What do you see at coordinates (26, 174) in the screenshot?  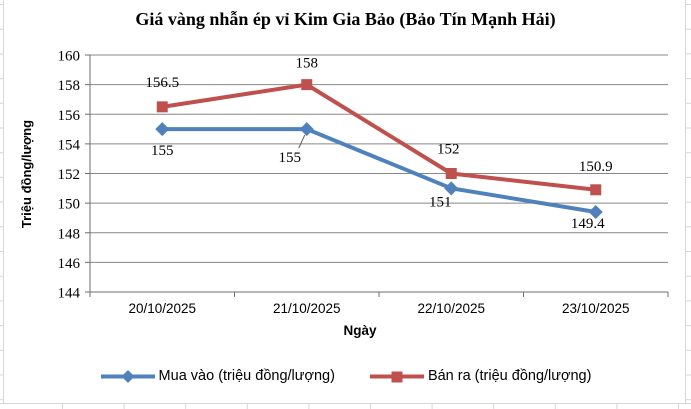 I see `y-axis-title: Triệu đồng/lượng` at bounding box center [26, 174].